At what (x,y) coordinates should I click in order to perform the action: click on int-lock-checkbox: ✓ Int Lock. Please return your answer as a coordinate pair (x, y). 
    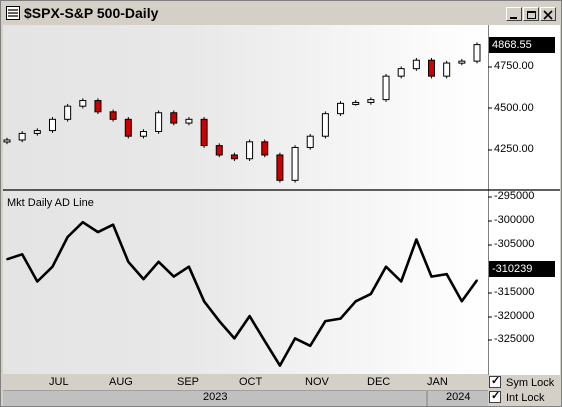
    Looking at the image, I should click on (517, 397).